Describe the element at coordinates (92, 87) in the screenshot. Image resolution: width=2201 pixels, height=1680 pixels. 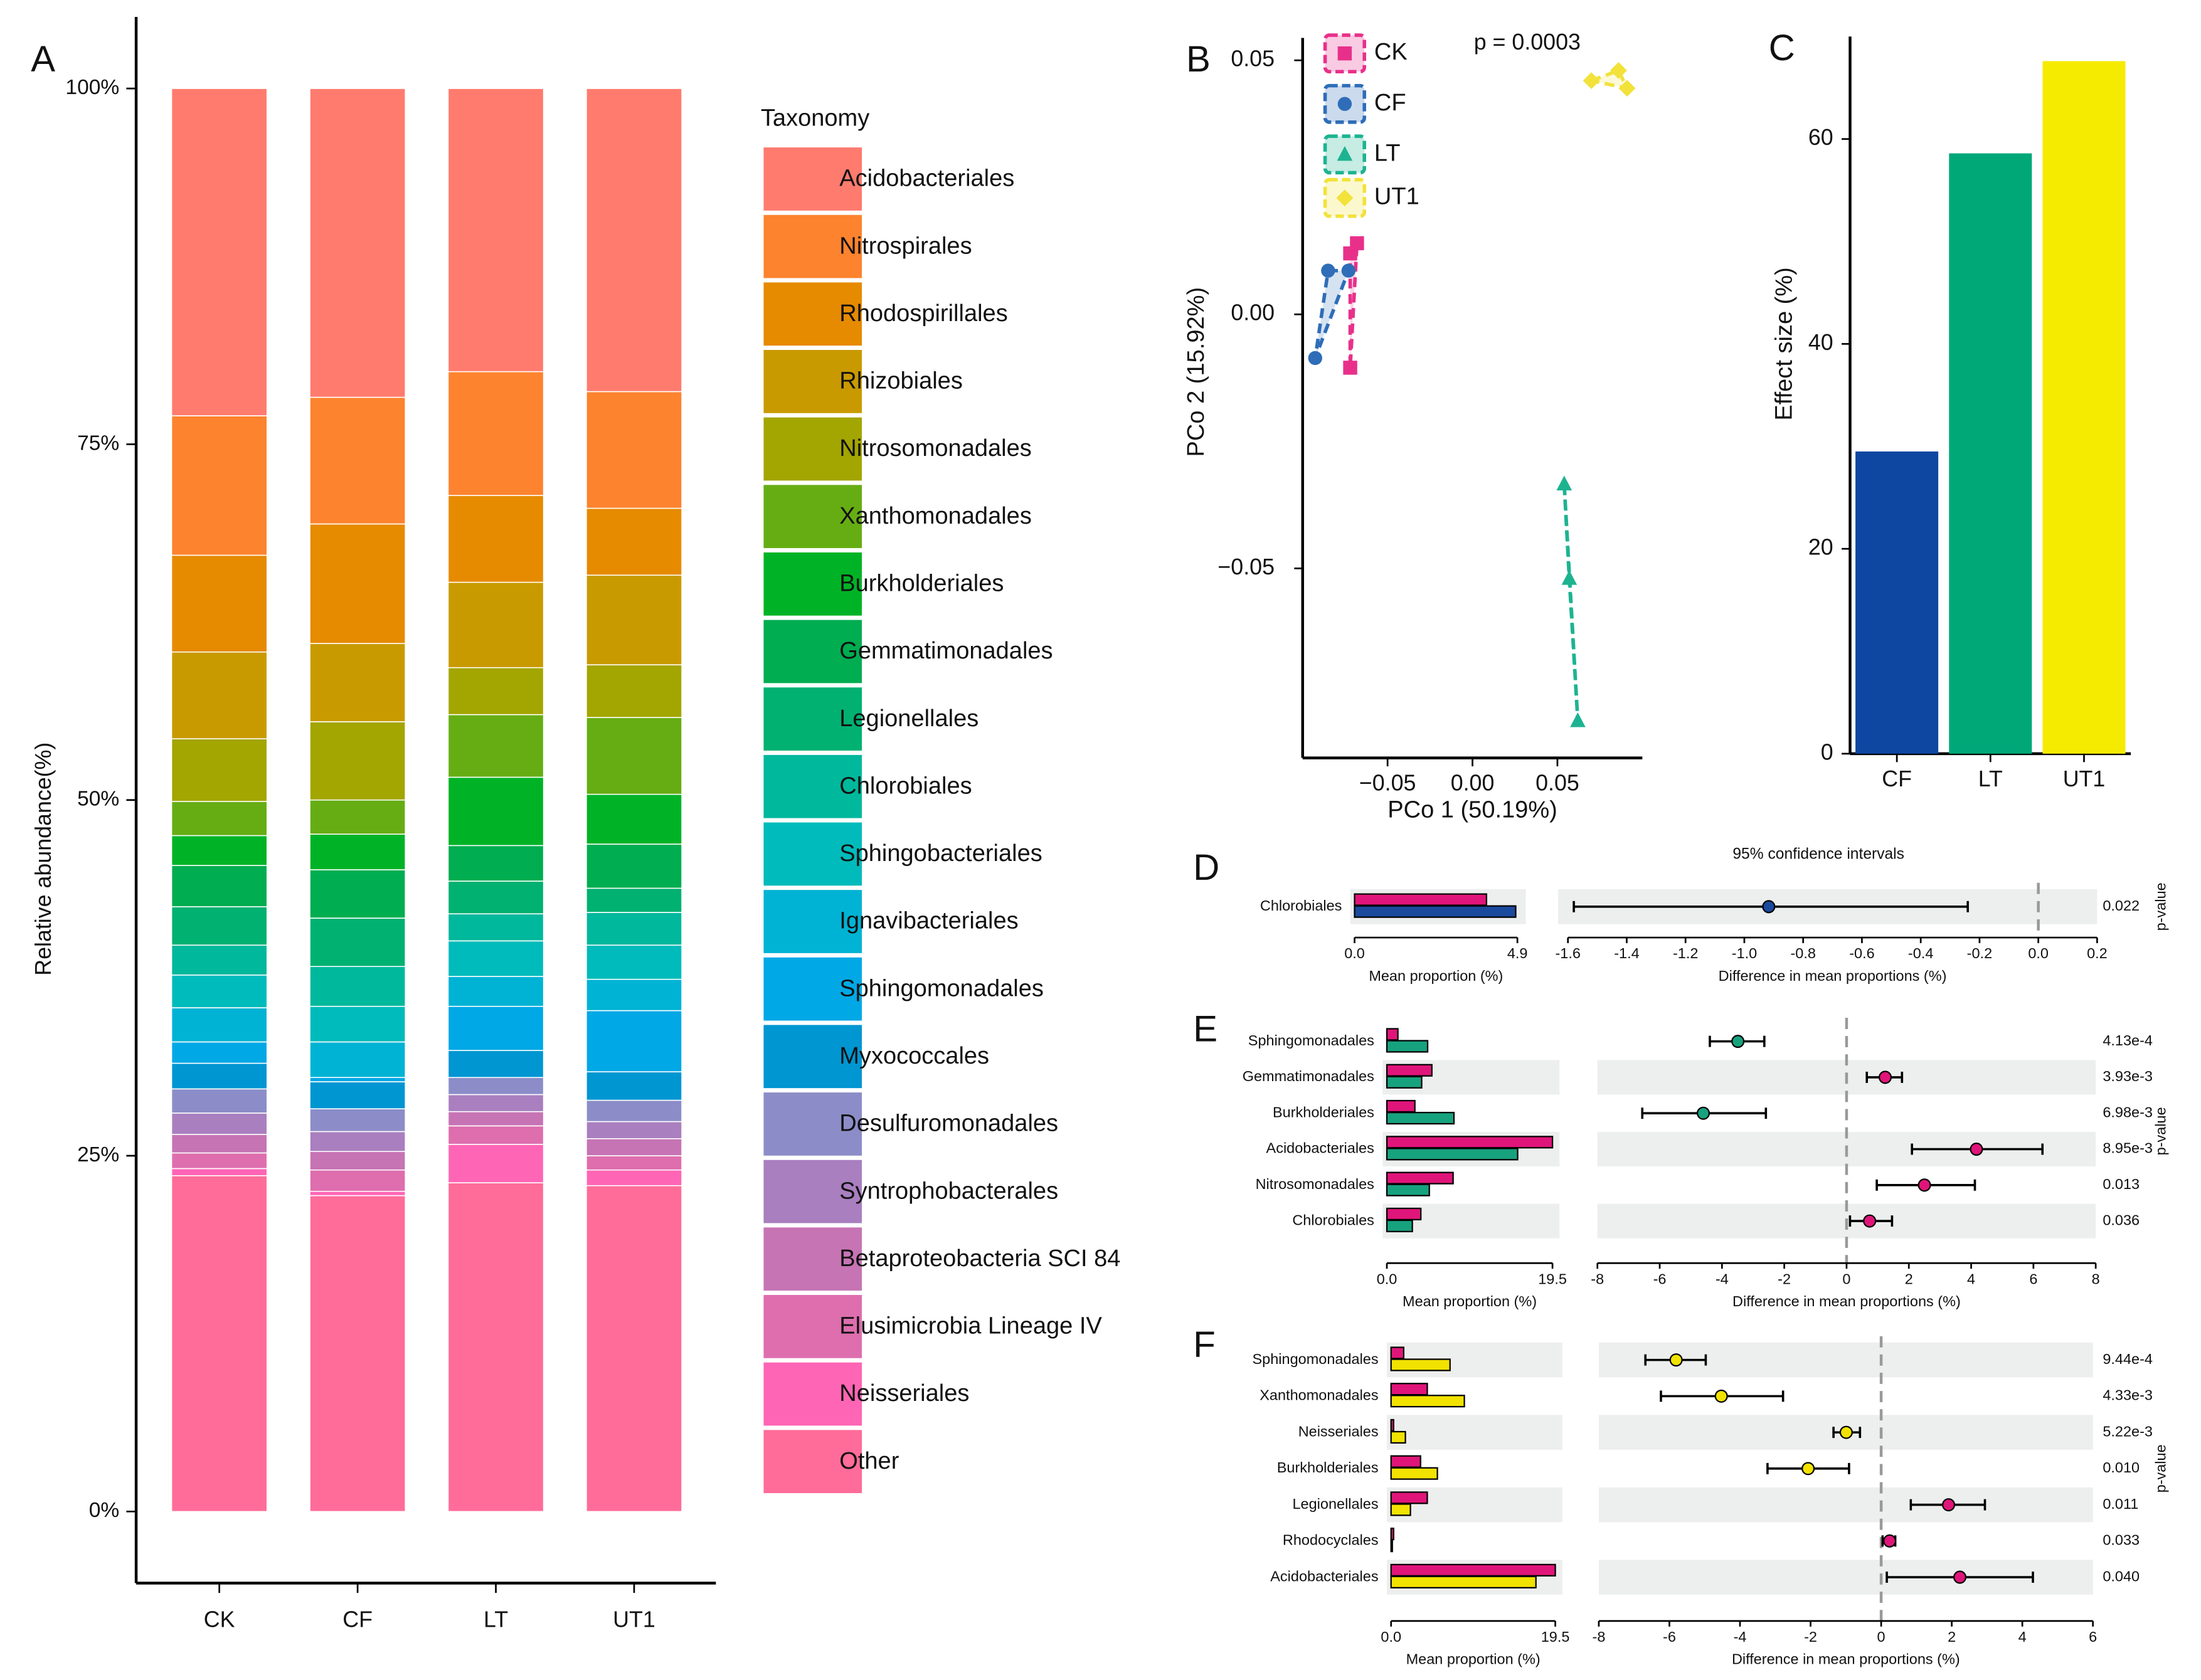
I see `y-tick-label: 100%` at that location.